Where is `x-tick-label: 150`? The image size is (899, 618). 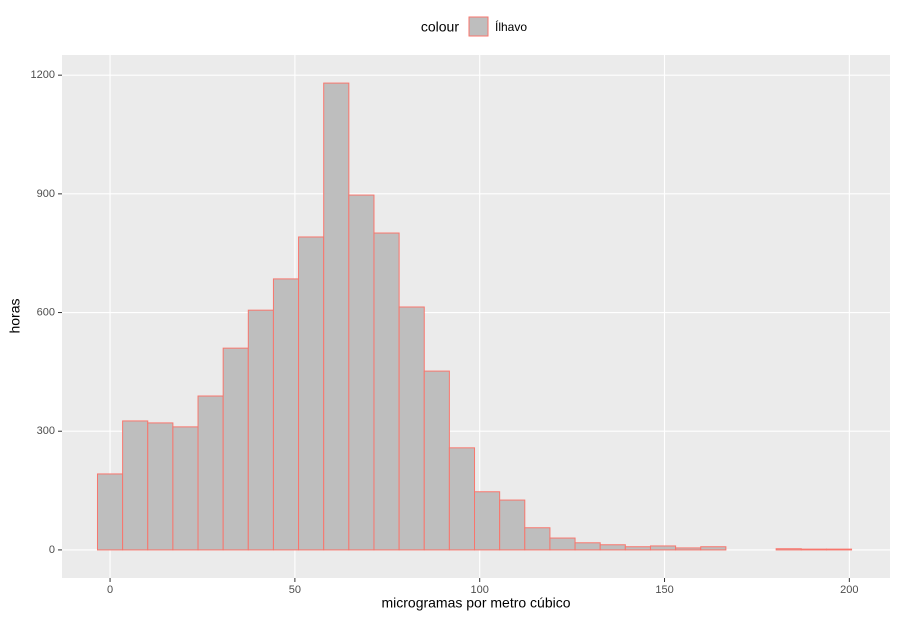 x-tick-label: 150 is located at coordinates (664, 590).